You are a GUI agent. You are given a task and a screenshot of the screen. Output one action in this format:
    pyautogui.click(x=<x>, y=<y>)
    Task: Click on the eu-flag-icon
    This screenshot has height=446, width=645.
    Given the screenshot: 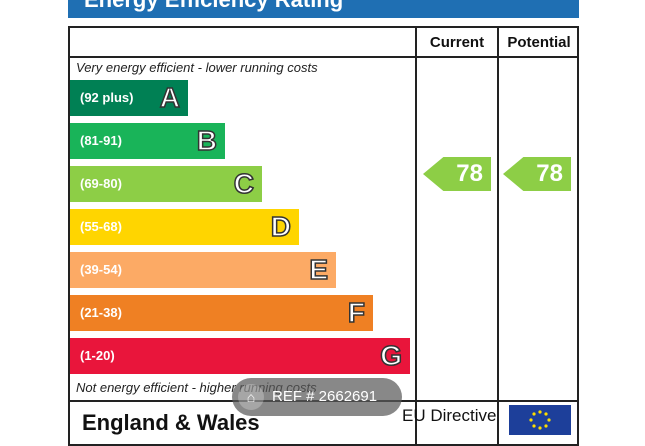 What is the action you would take?
    pyautogui.click(x=540, y=420)
    